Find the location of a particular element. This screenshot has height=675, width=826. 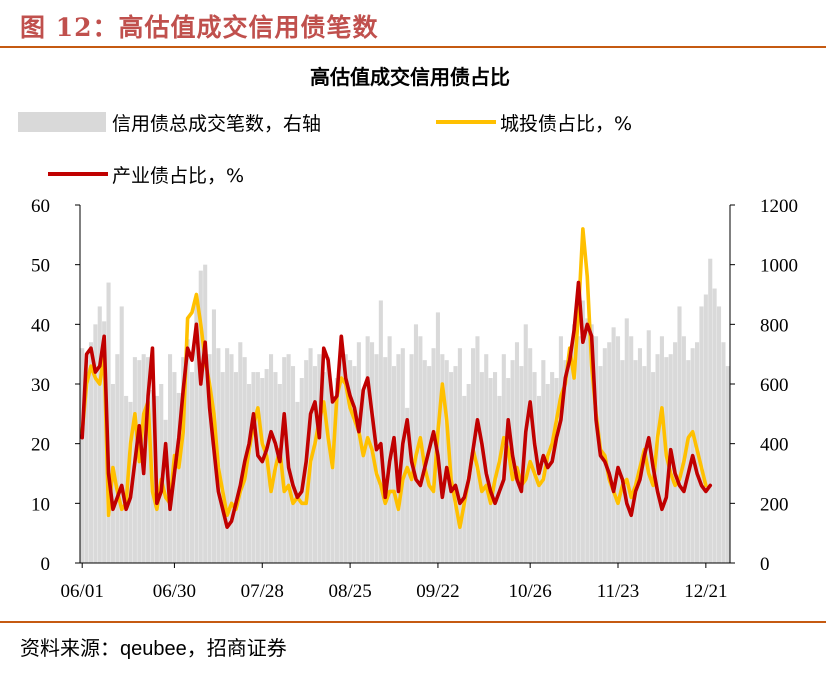

chart-title: 高估值成交信用债占比 is located at coordinates (410, 77).